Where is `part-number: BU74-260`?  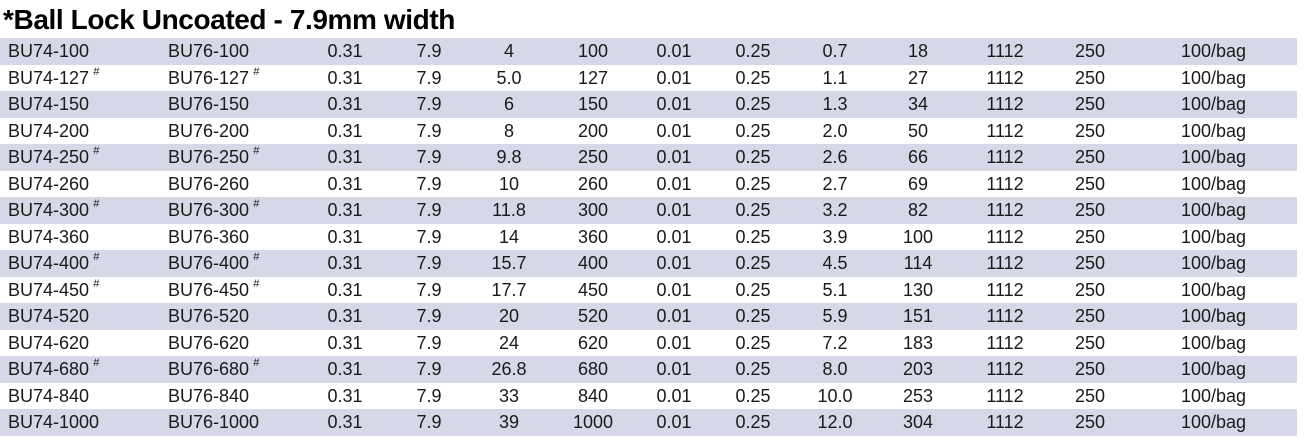 part-number: BU74-260 is located at coordinates (49, 183).